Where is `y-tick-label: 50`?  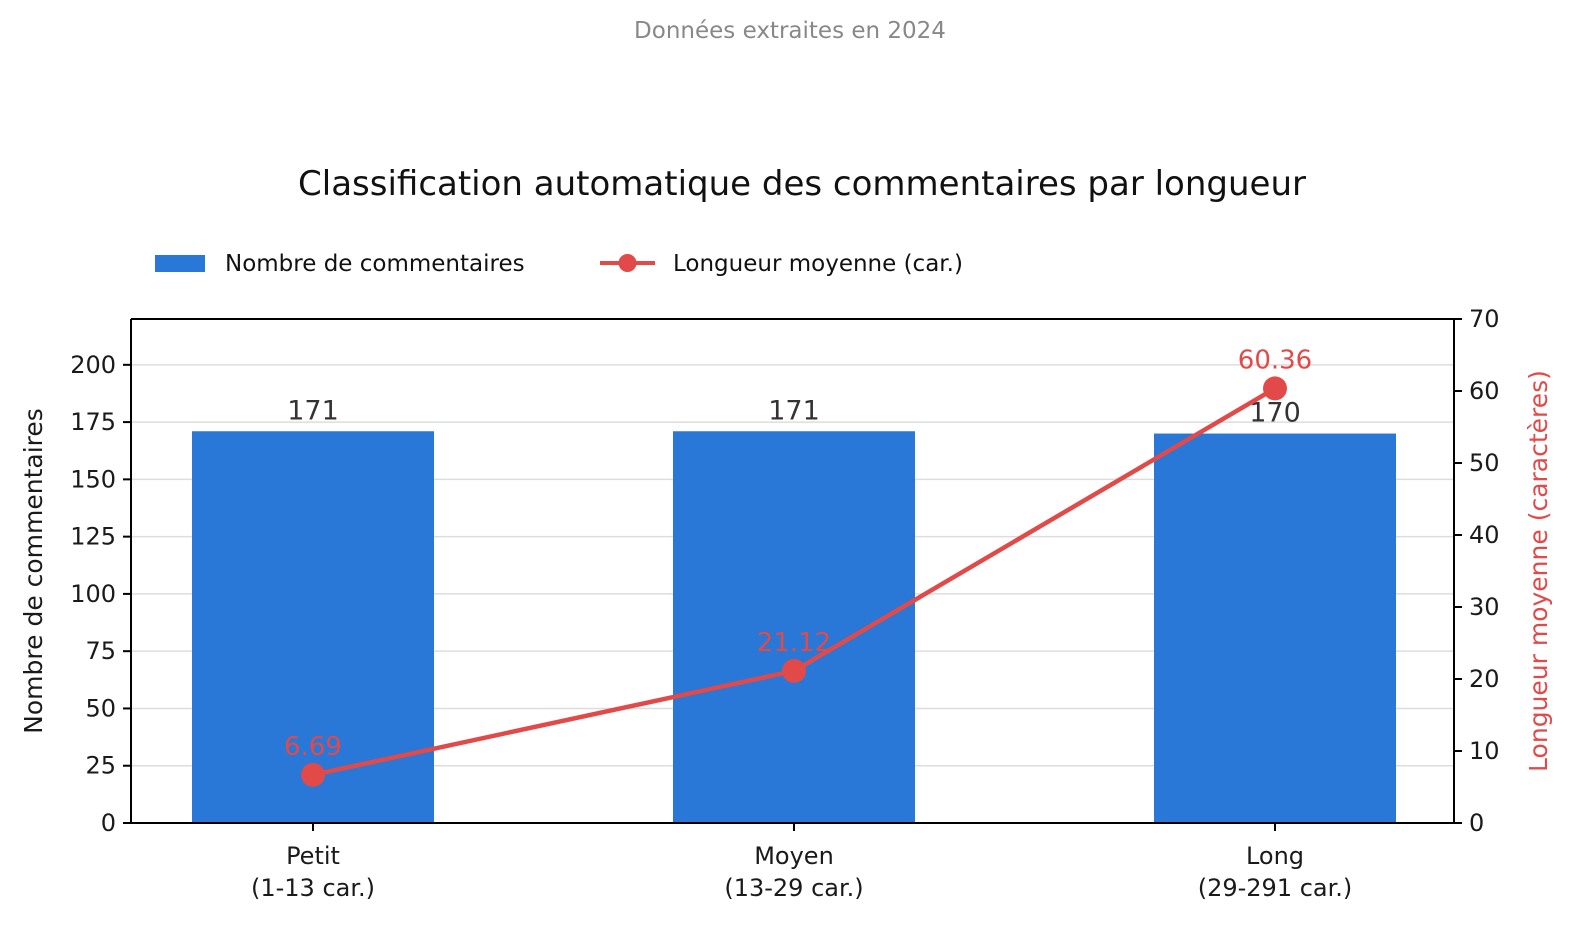 y-tick-label: 50 is located at coordinates (100, 708).